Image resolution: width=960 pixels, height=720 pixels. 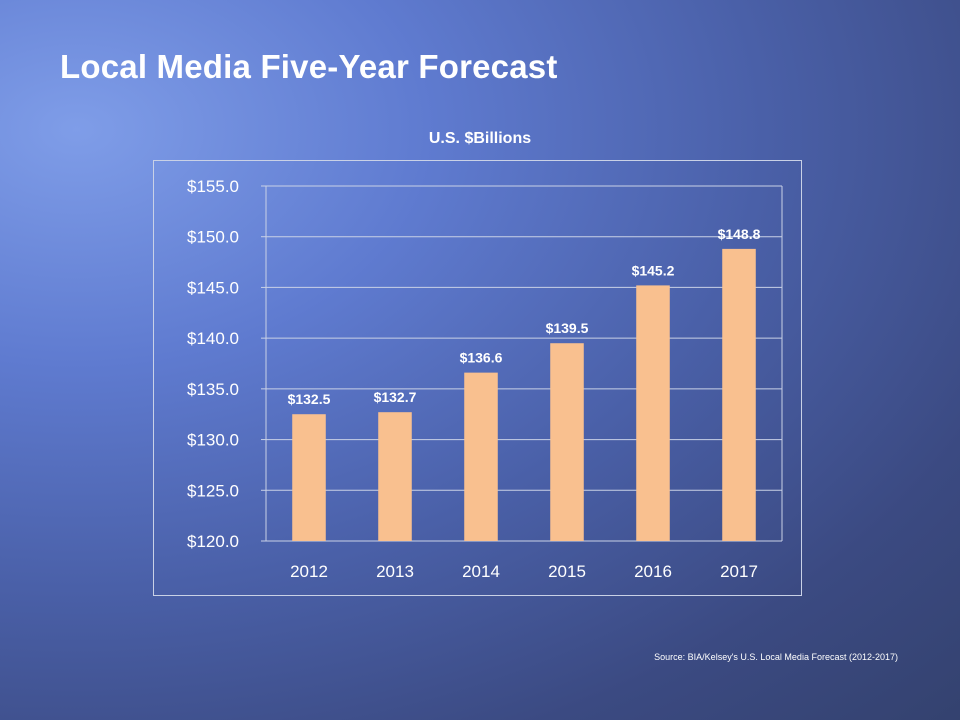 What do you see at coordinates (213, 440) in the screenshot?
I see `y-tick-label: $130.0` at bounding box center [213, 440].